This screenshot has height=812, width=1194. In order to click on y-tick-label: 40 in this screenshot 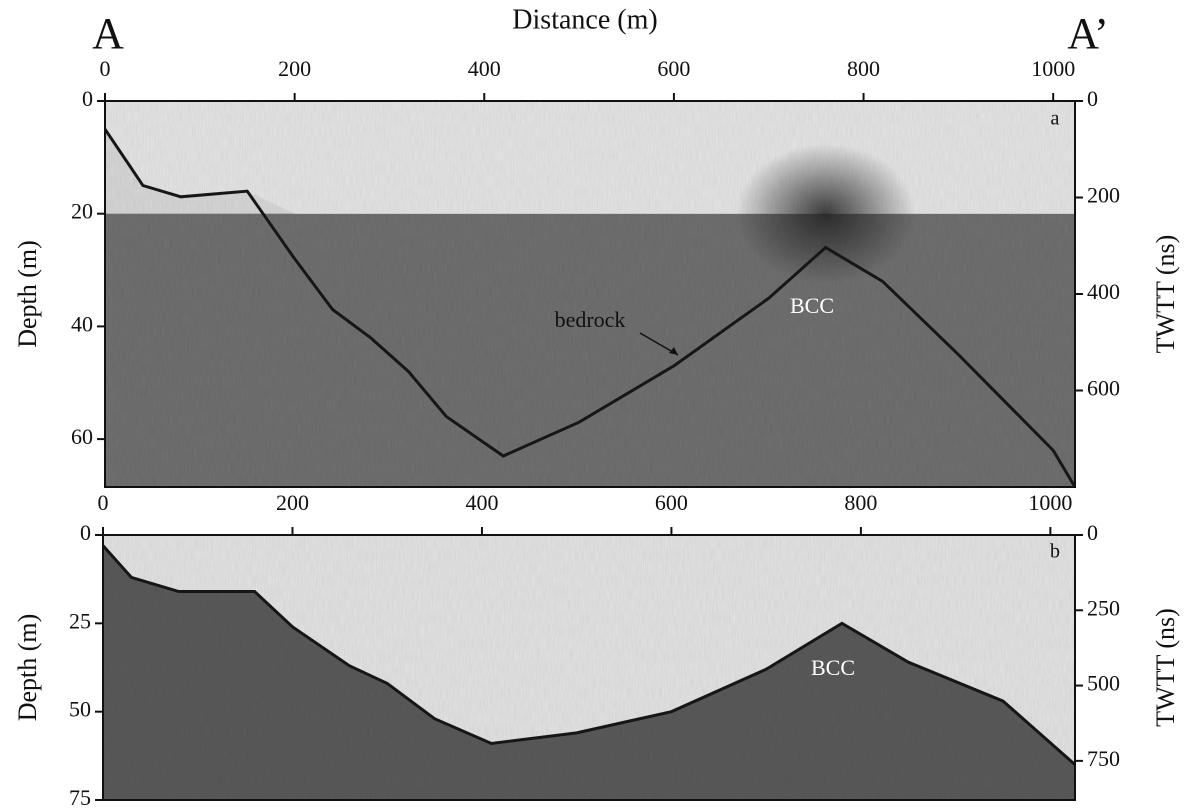, I will do `click(82, 323)`.